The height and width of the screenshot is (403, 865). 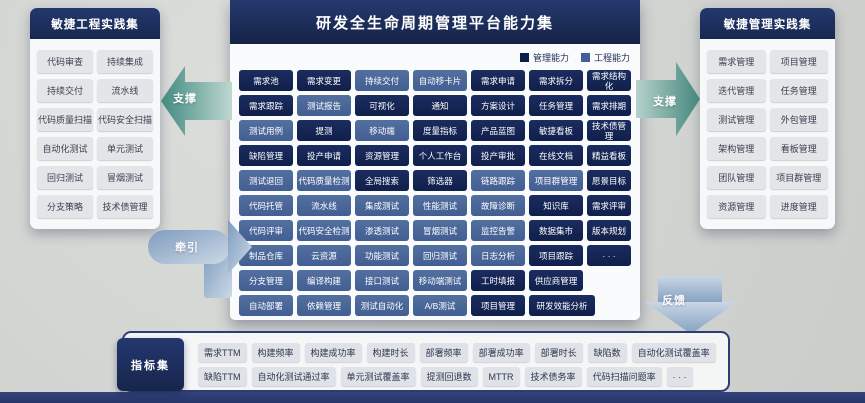 What do you see at coordinates (275, 352) in the screenshot?
I see `metric-chip: 构建频率` at bounding box center [275, 352].